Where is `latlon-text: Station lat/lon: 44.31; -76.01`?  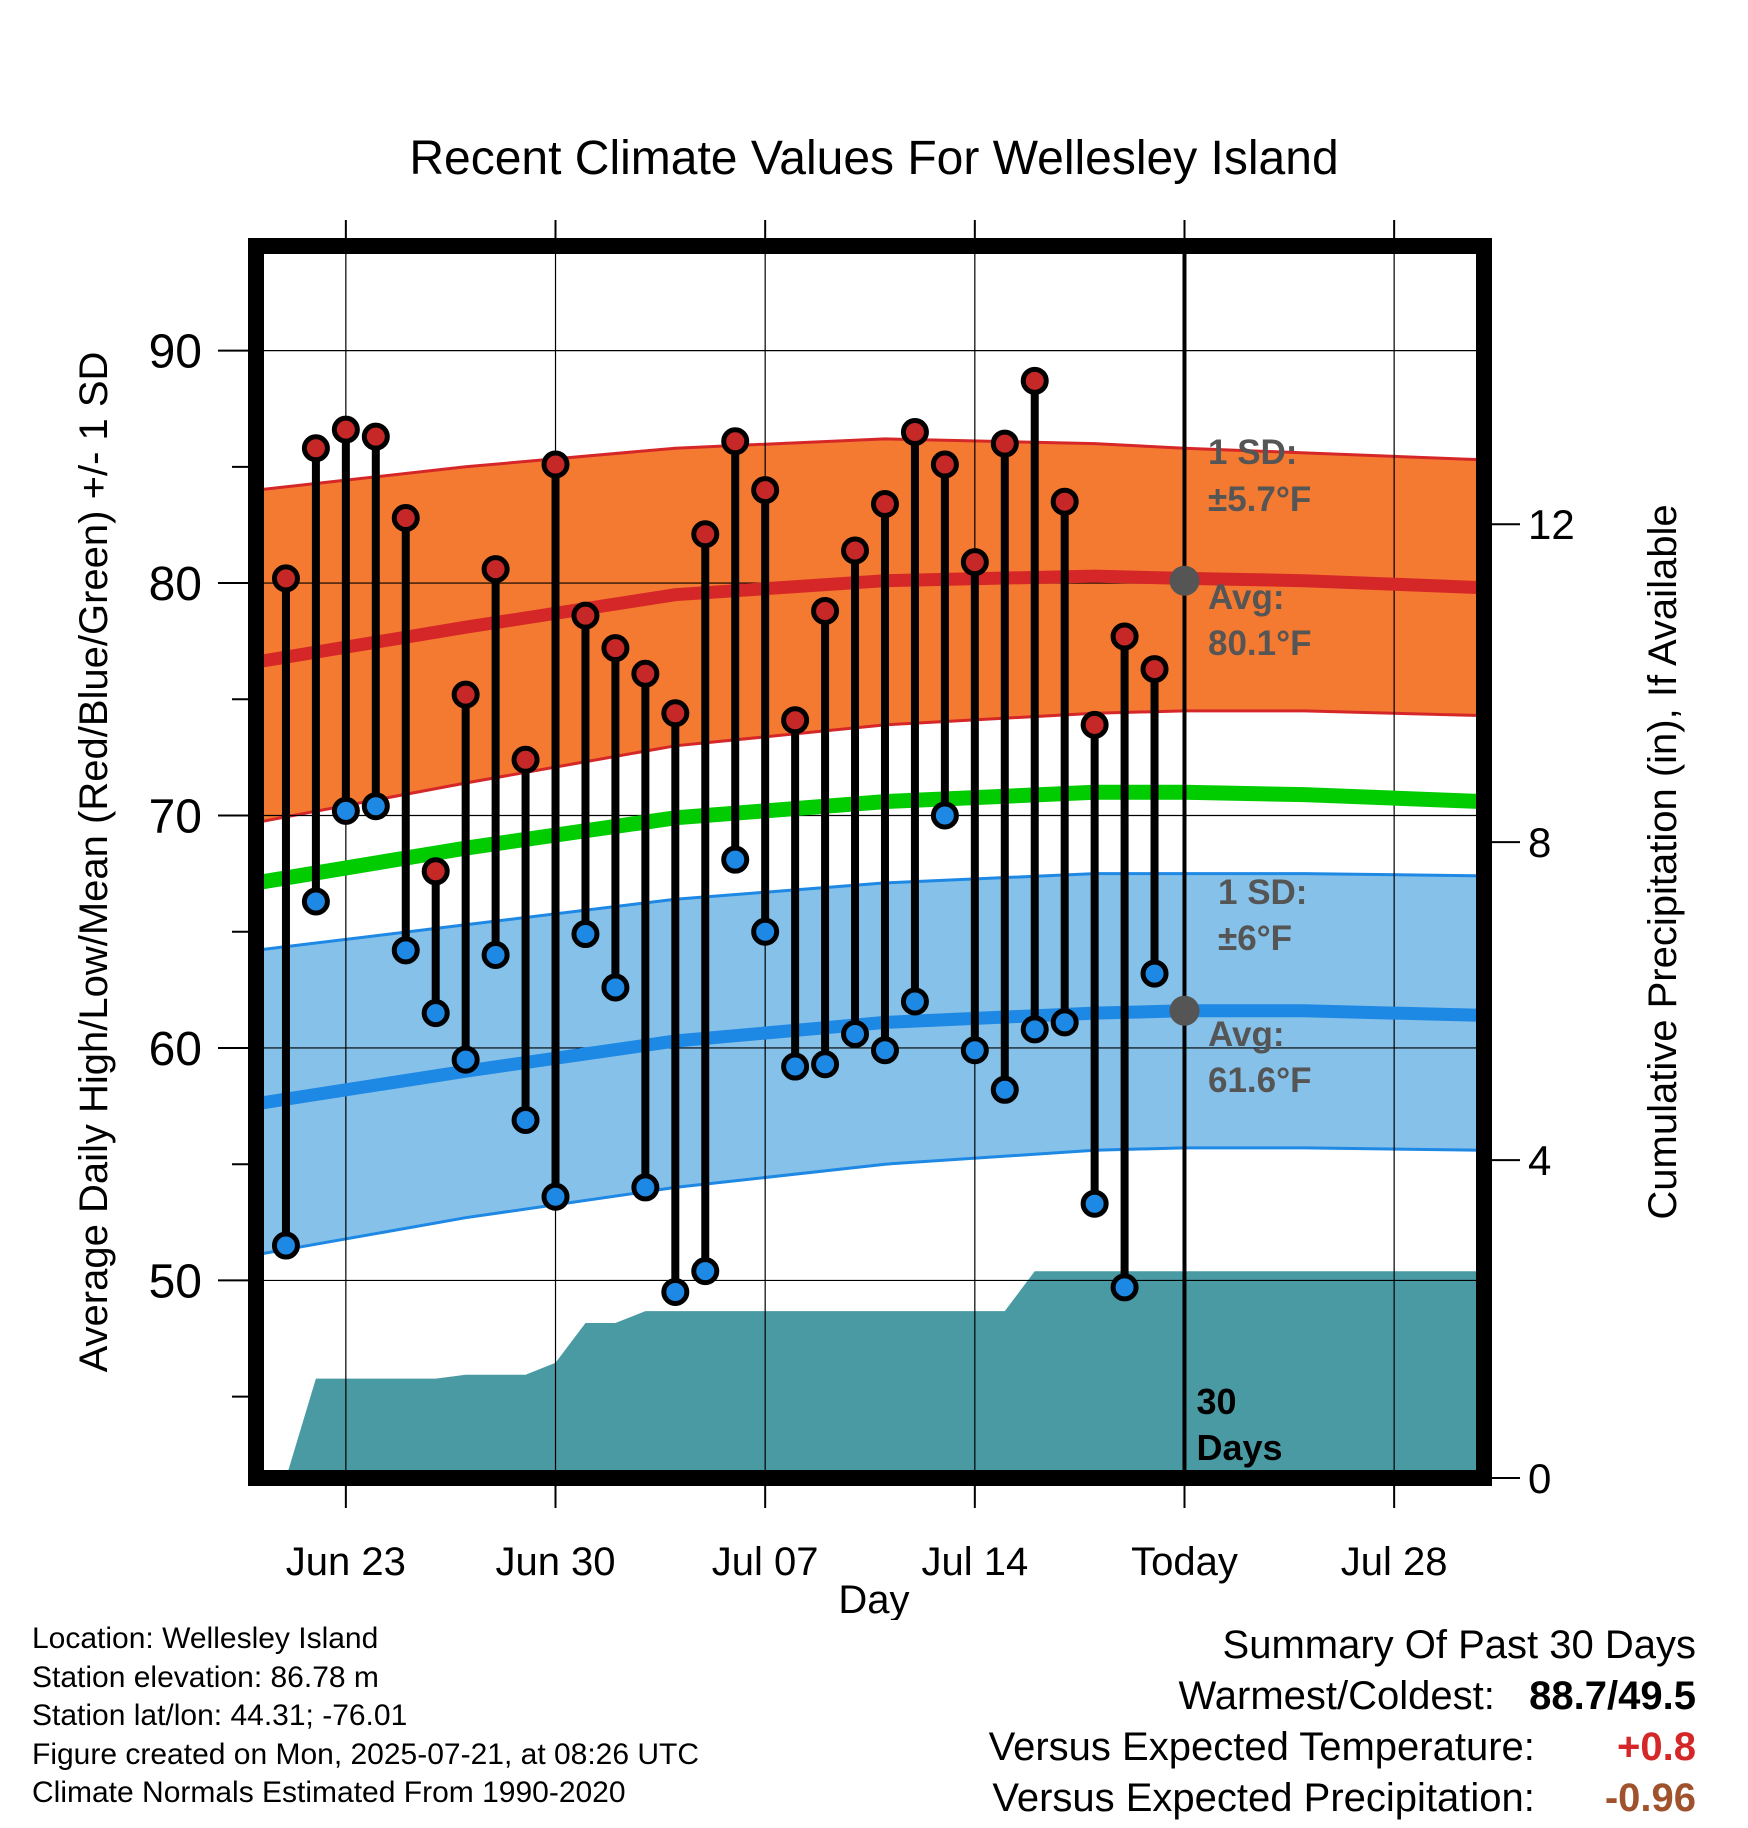 latlon-text: Station lat/lon: 44.31; -76.01 is located at coordinates (220, 1715).